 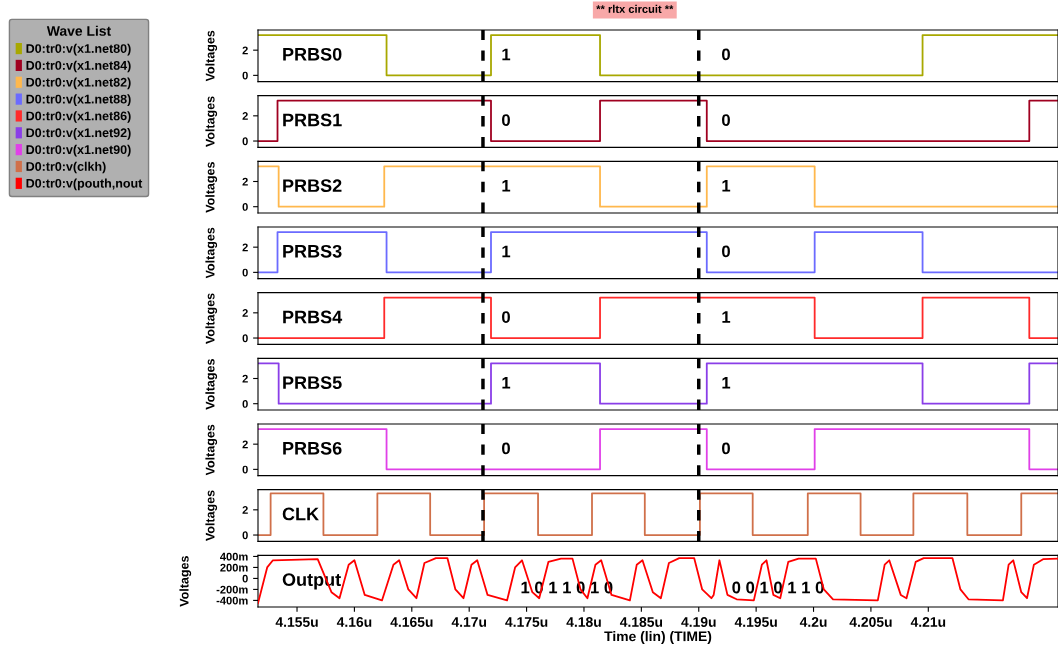 What do you see at coordinates (312, 186) in the screenshot?
I see `annotation: PRBS2` at bounding box center [312, 186].